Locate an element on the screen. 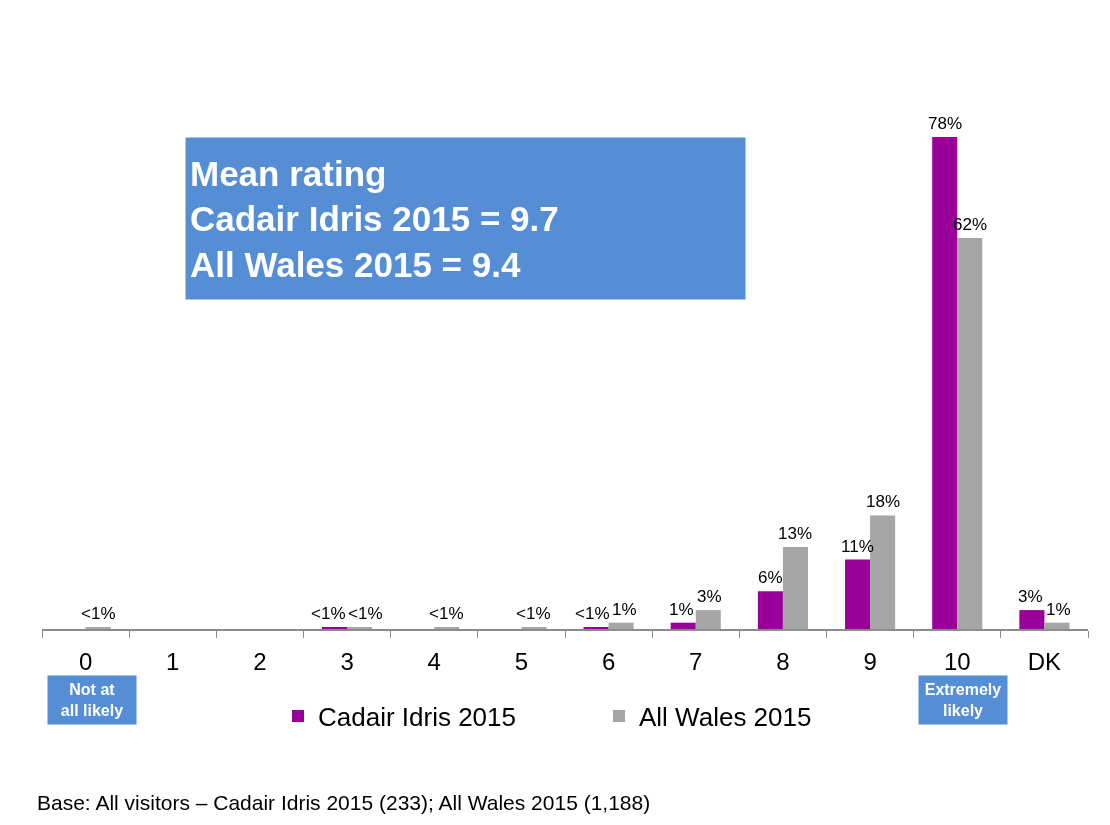  annotation: Mean rating is located at coordinates (288, 173).